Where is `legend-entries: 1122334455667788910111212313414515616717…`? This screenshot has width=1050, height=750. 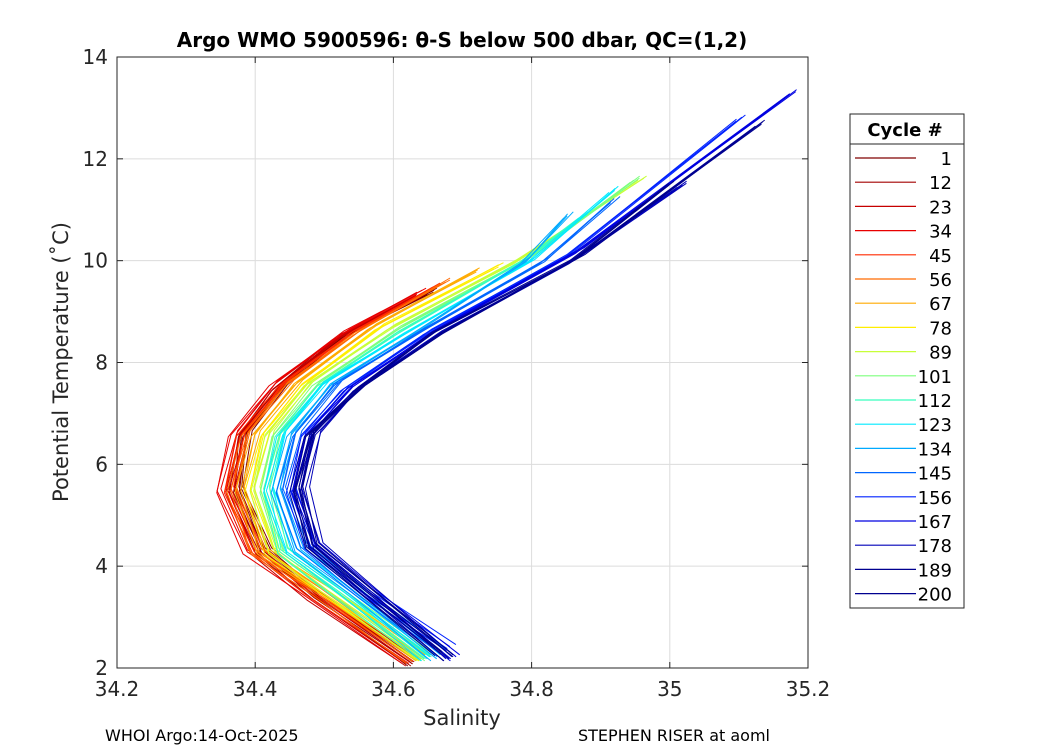
legend-entries: 1122334455667788910111212313414515616717… is located at coordinates (903, 377).